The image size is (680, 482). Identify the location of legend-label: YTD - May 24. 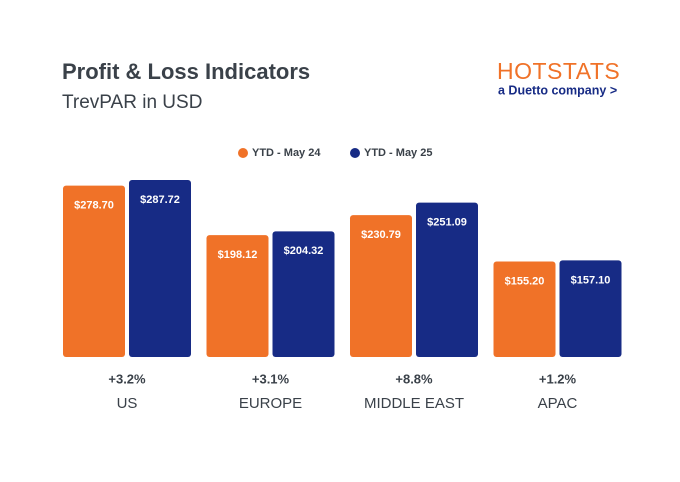
(286, 153).